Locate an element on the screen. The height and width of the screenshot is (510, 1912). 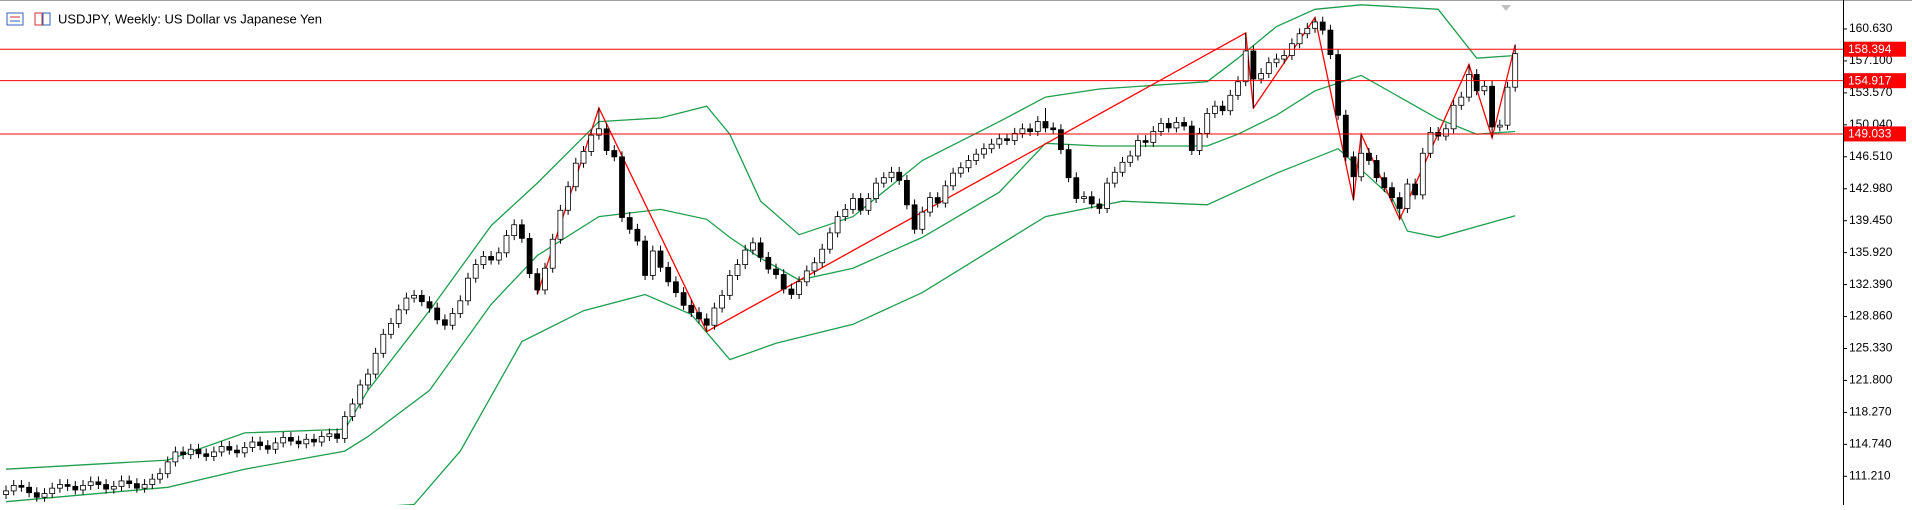
y-tick-label: 132.390 is located at coordinates (1871, 284).